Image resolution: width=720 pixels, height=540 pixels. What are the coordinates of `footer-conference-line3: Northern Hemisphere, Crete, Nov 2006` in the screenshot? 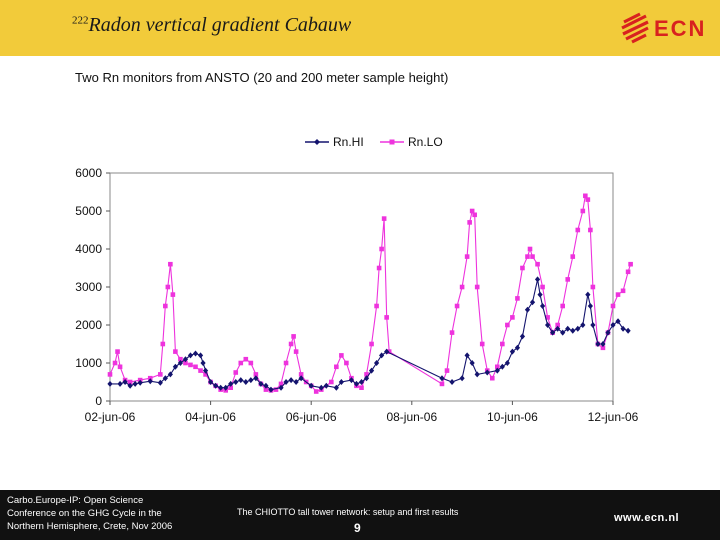 It's located at (90, 526).